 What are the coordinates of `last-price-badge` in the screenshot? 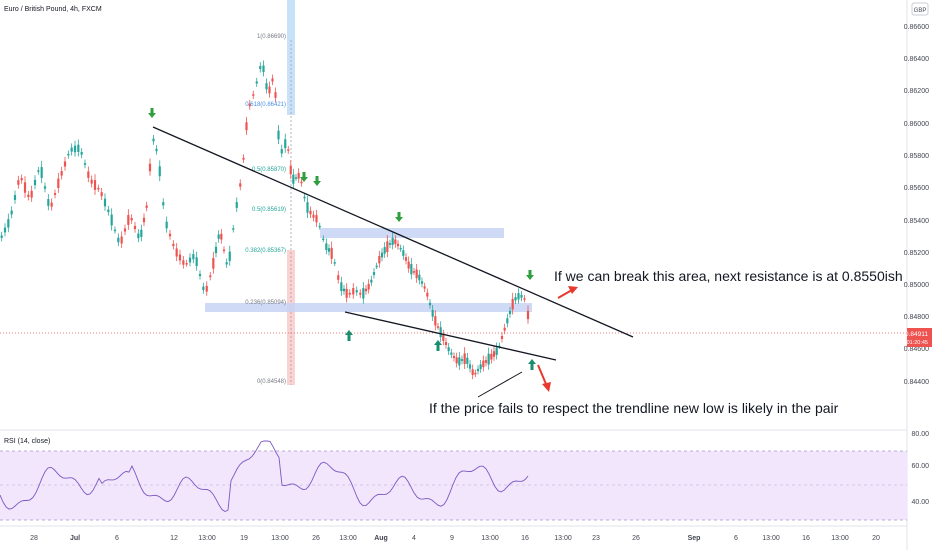 It's located at (919, 337).